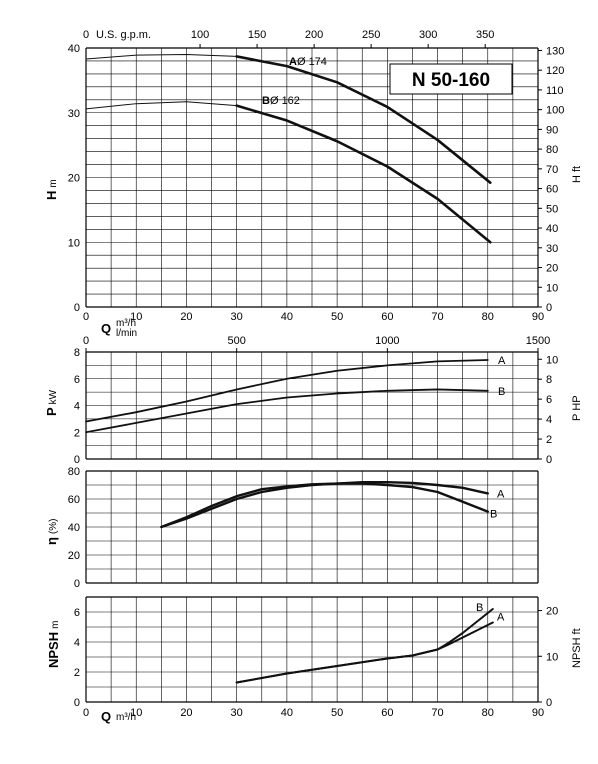  What do you see at coordinates (428, 35) in the screenshot?
I see `head-top-tick: 300` at bounding box center [428, 35].